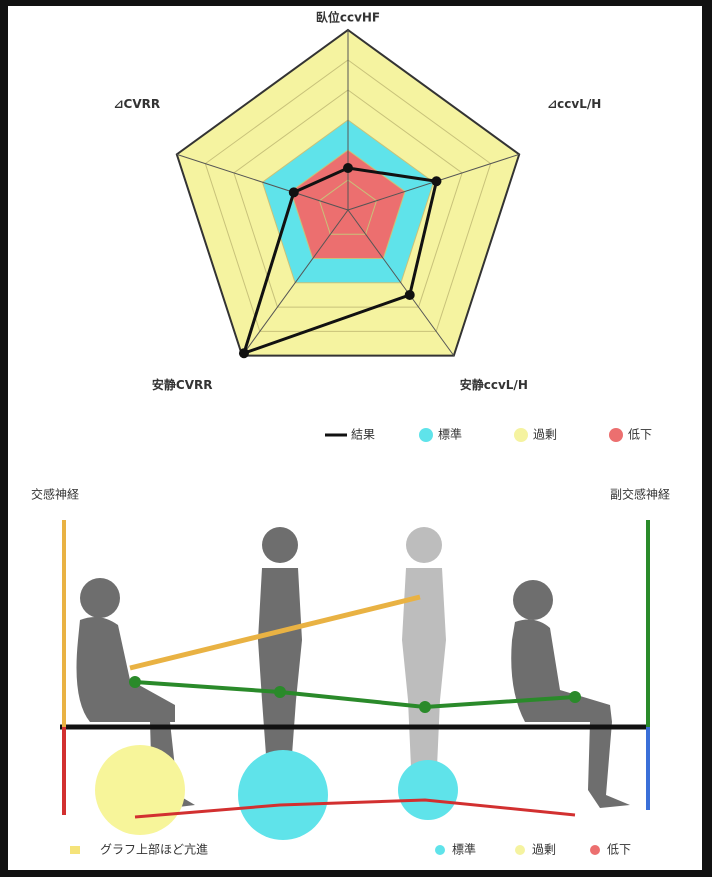  What do you see at coordinates (283, 795) in the screenshot?
I see `circle-standard` at bounding box center [283, 795].